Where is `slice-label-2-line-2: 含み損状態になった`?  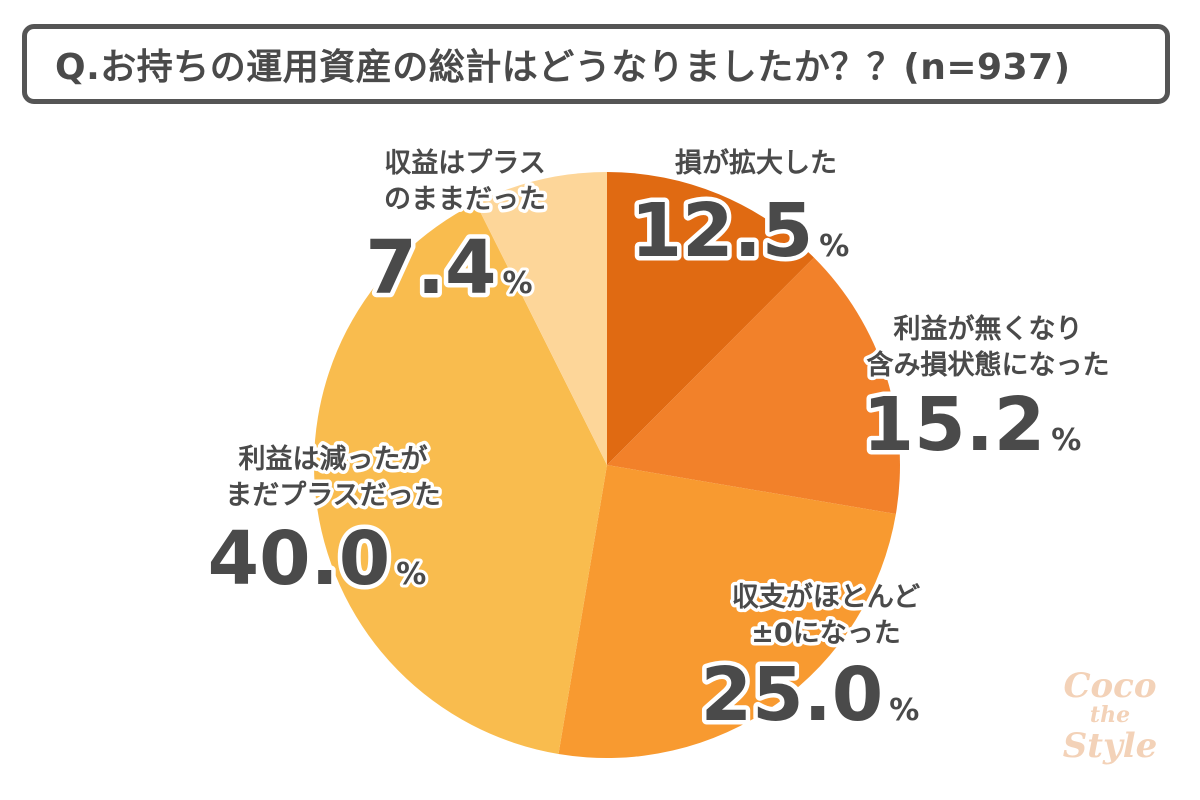 slice-label-2-line-2: 含み損状態になった is located at coordinates (988, 365).